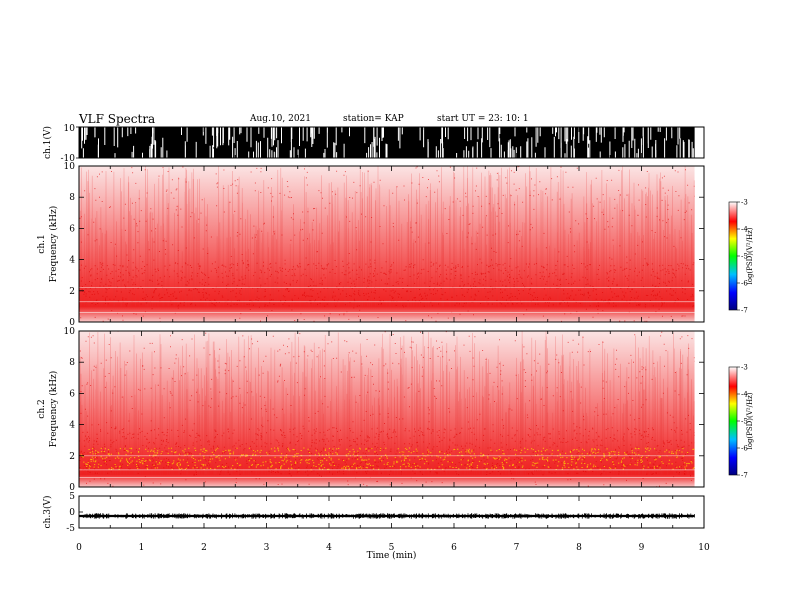 The width and height of the screenshot is (792, 612). What do you see at coordinates (373, 119) in the screenshot?
I see `station-label: station= KAP` at bounding box center [373, 119].